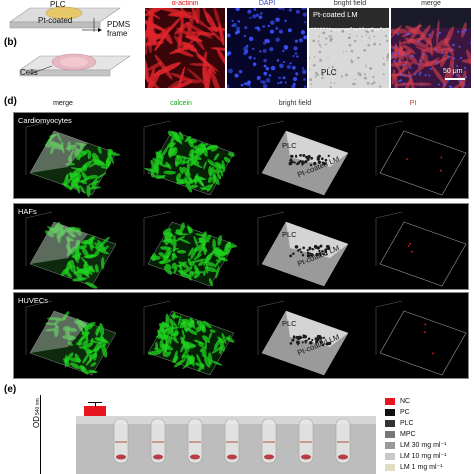  What do you see at coordinates (423, 456) in the screenshot?
I see `legend-label: LM 10 mg ml⁻¹` at bounding box center [423, 456].